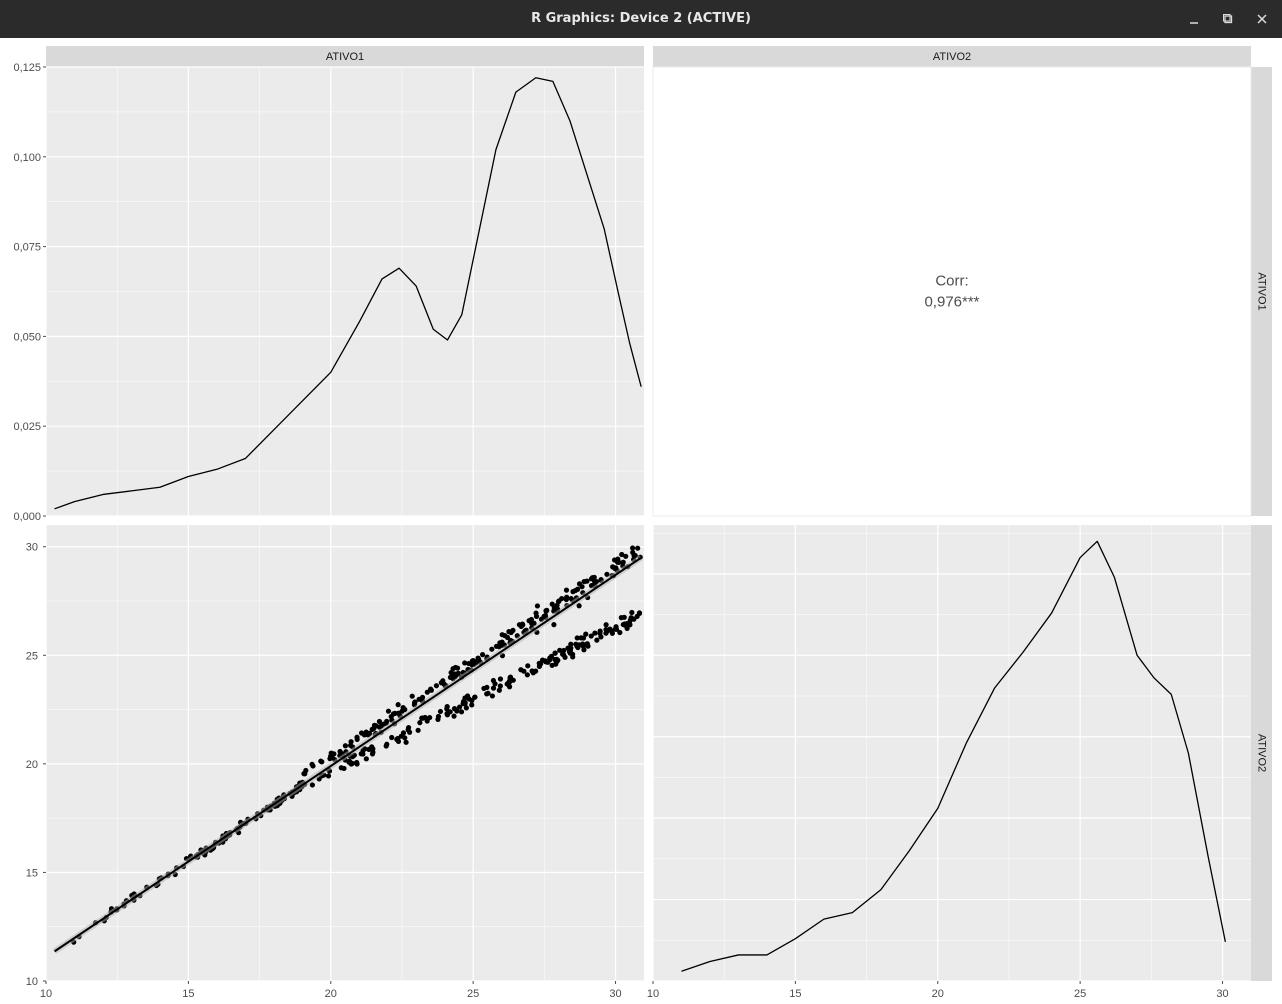 This screenshot has width=1282, height=1004. What do you see at coordinates (27, 248) in the screenshot?
I see `y-tick-label-density: 0,075` at bounding box center [27, 248].